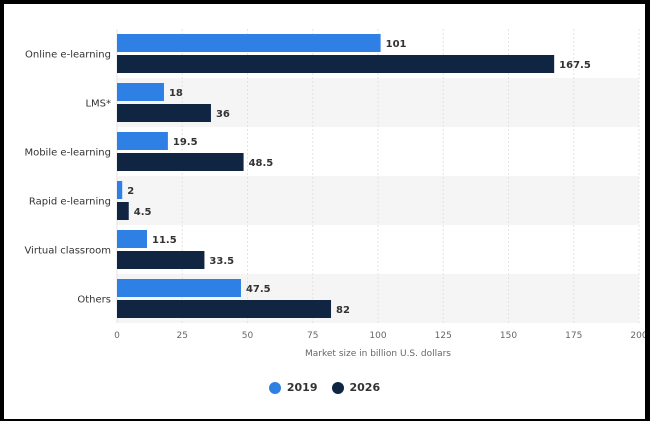  Describe the element at coordinates (70, 202) in the screenshot. I see `category-label: Rapid e-learning` at that location.